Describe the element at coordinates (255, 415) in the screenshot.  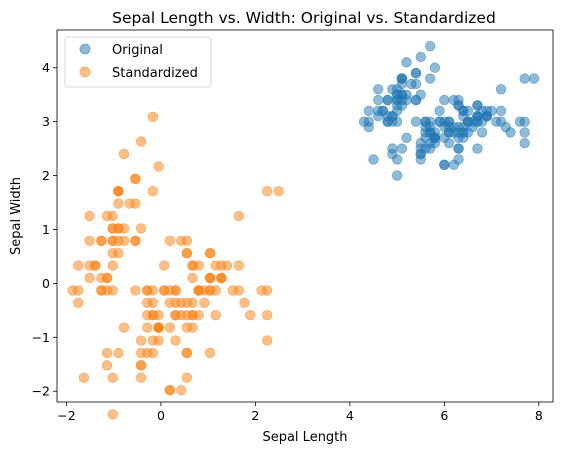
I see `x-tick-label: 2` at that location.